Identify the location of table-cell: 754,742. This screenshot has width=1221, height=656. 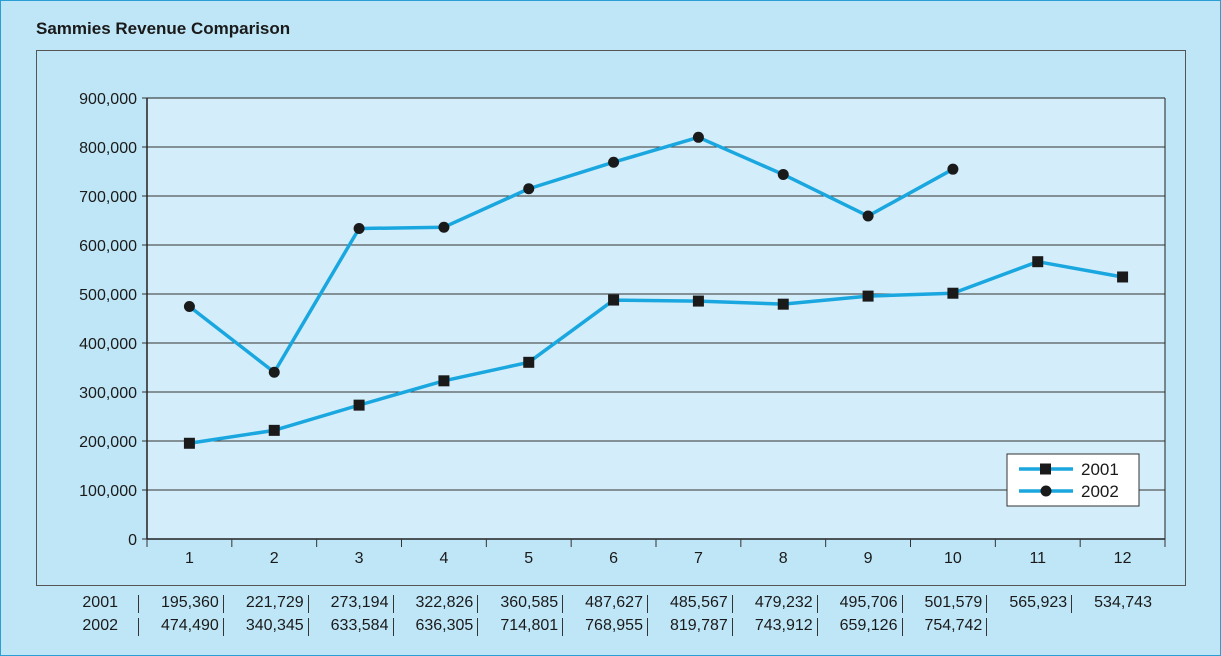
(953, 625).